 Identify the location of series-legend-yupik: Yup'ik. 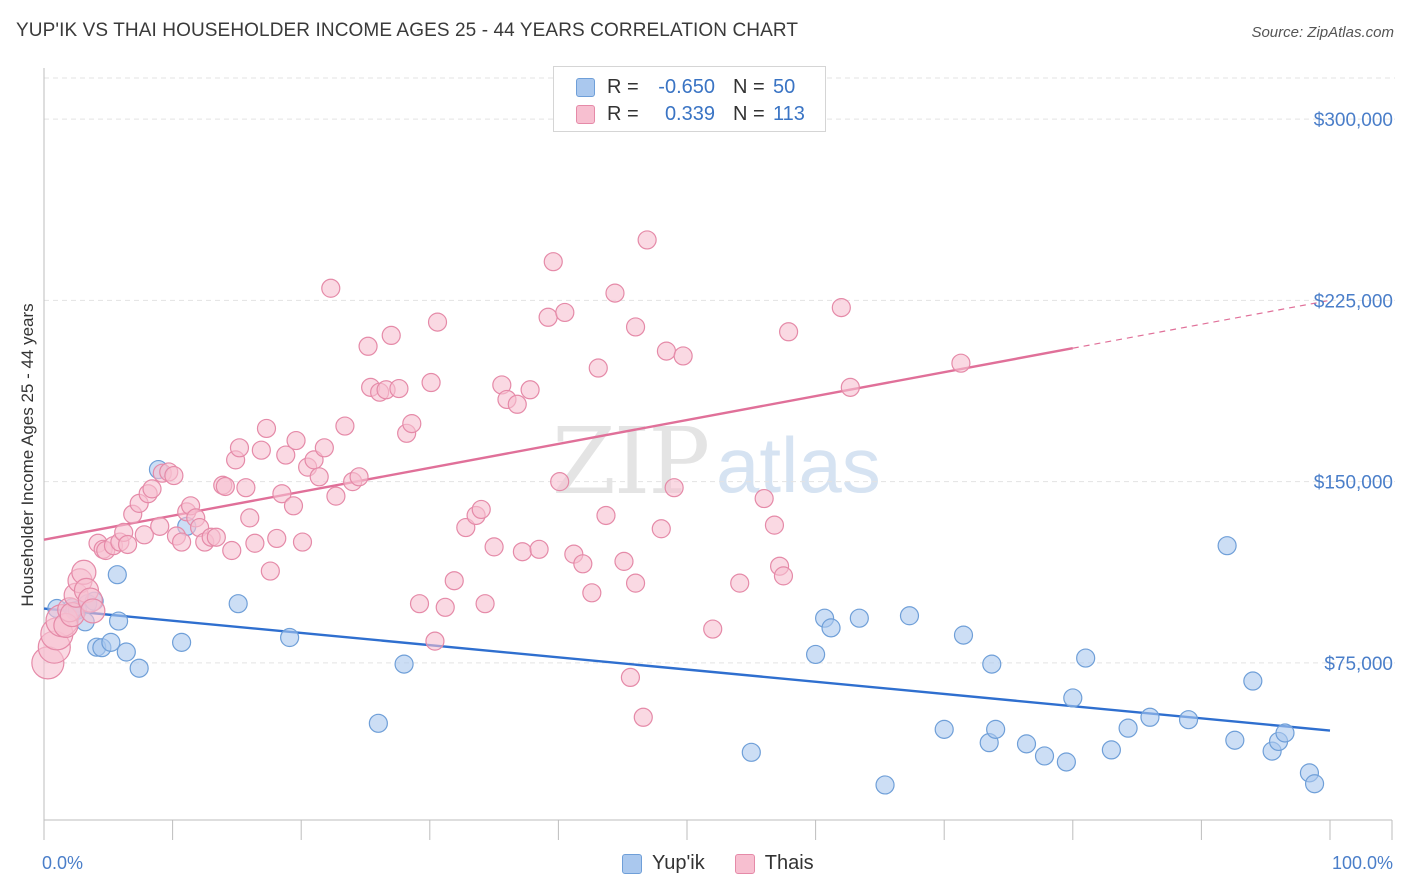
(663, 863).